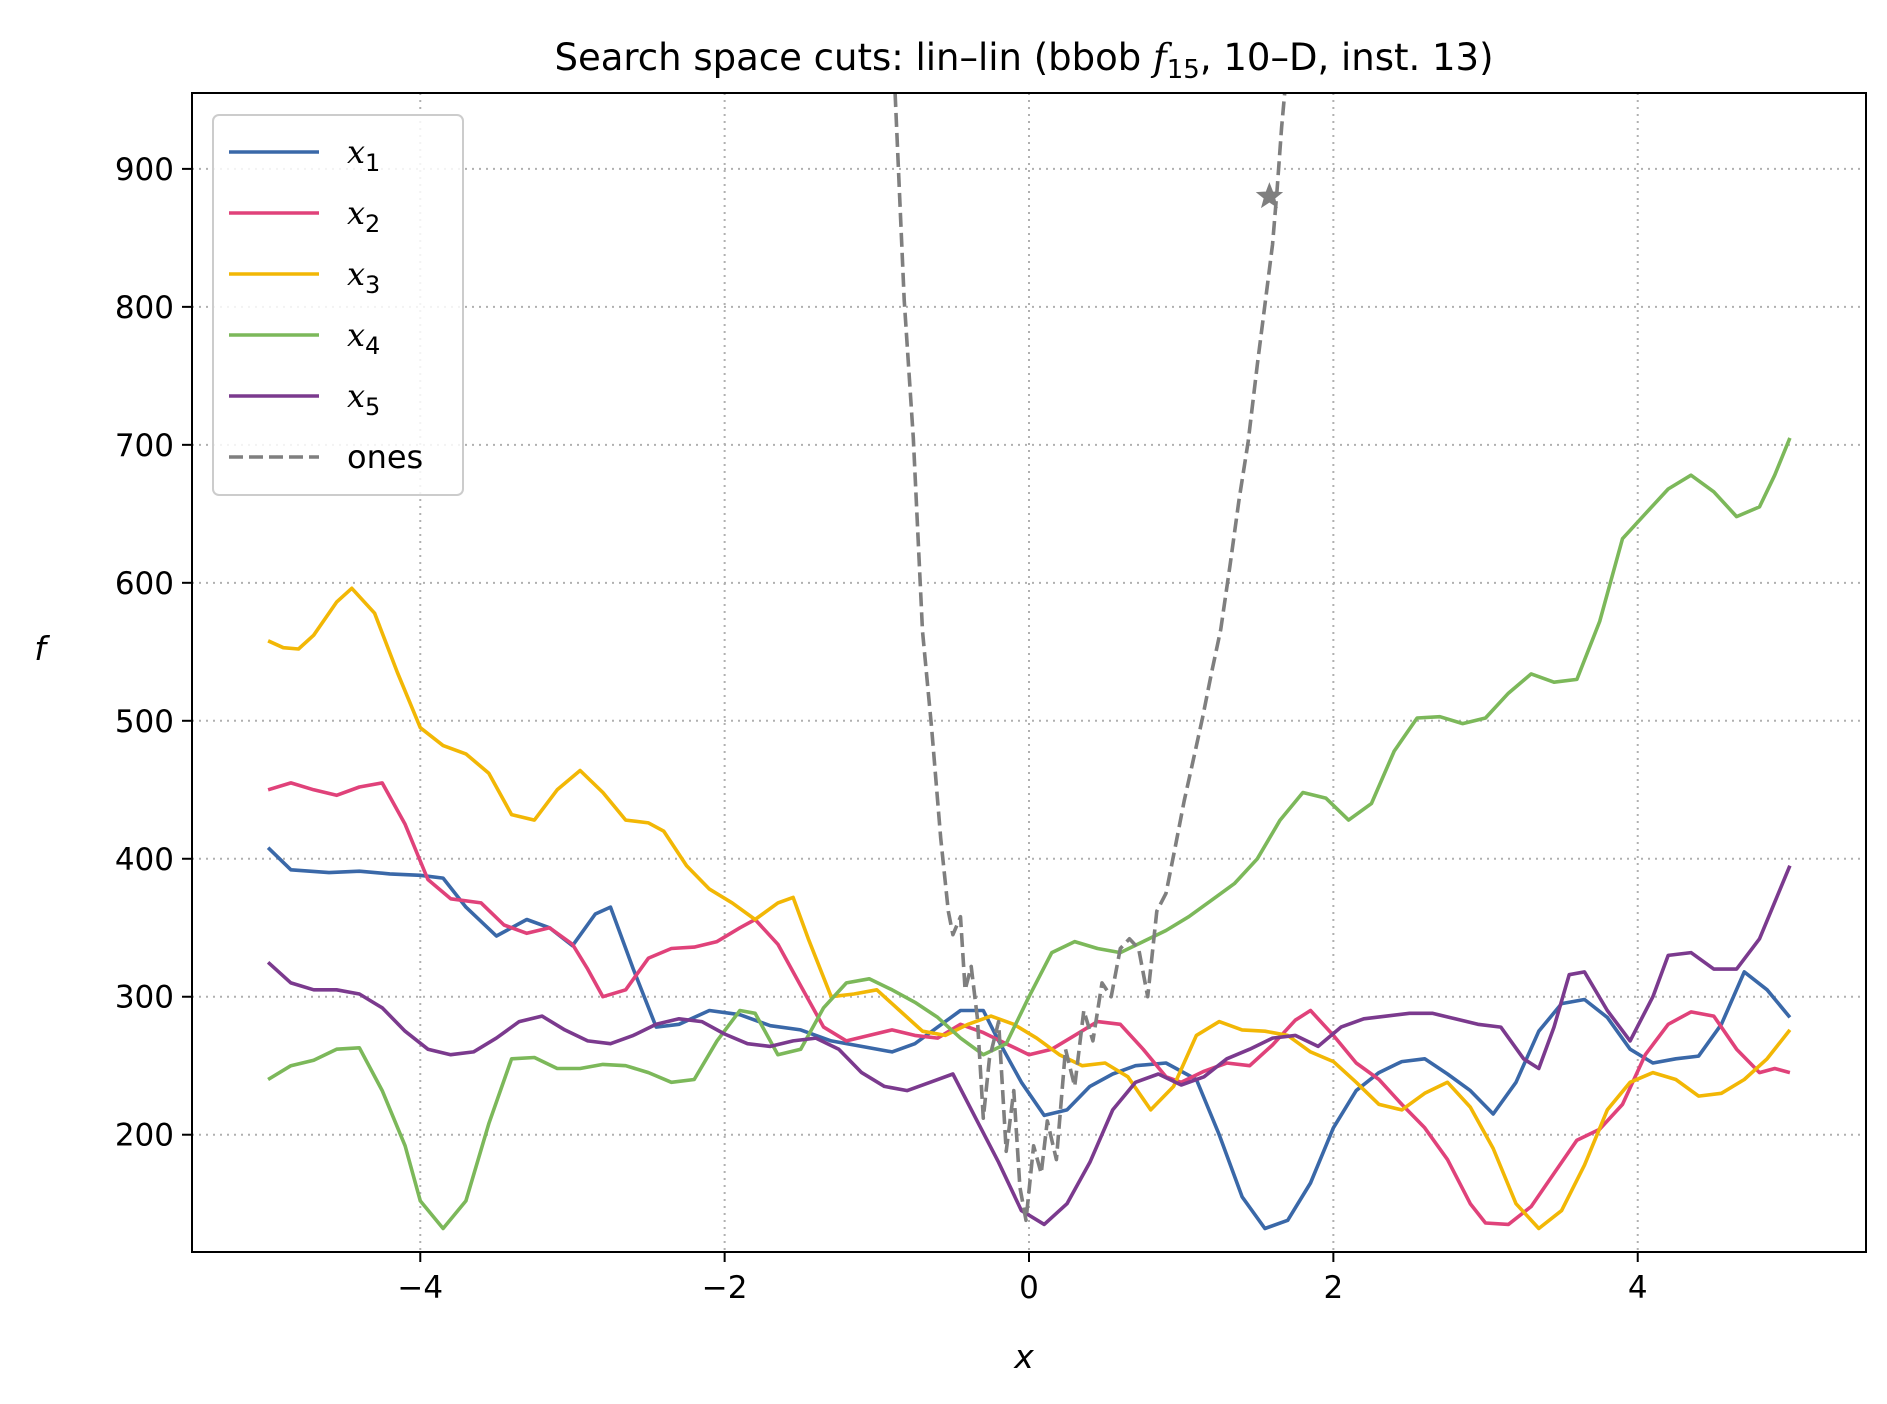  What do you see at coordinates (144, 998) in the screenshot?
I see `y-tick-label: 300` at bounding box center [144, 998].